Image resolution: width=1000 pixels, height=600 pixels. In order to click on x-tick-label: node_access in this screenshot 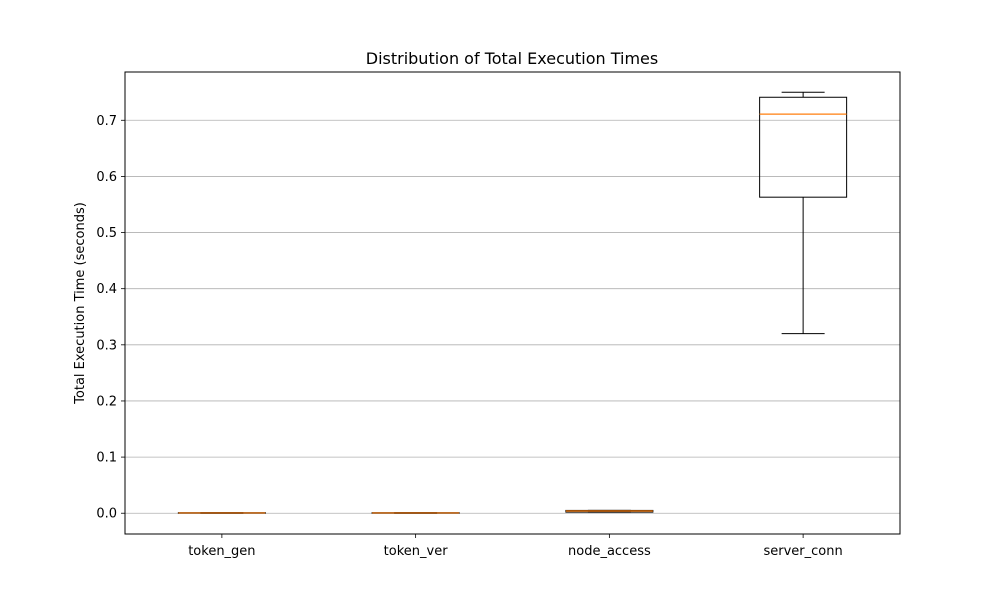, I will do `click(609, 551)`.